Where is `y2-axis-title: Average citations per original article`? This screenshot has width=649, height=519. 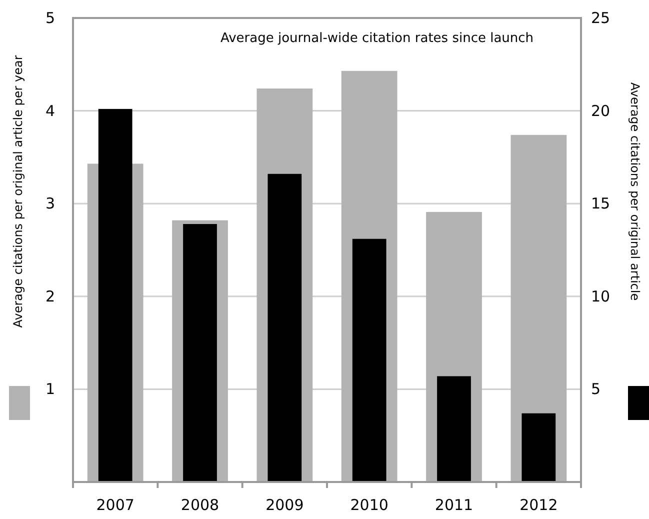
y2-axis-title: Average citations per original article is located at coordinates (635, 191).